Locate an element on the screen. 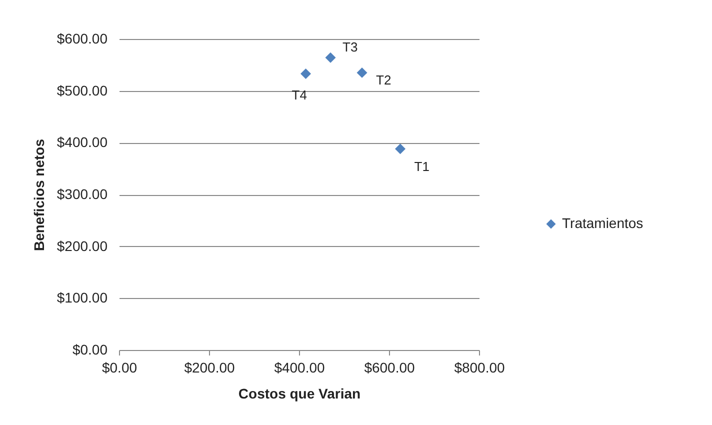 This screenshot has width=712, height=425. annotation: T4 is located at coordinates (299, 95).